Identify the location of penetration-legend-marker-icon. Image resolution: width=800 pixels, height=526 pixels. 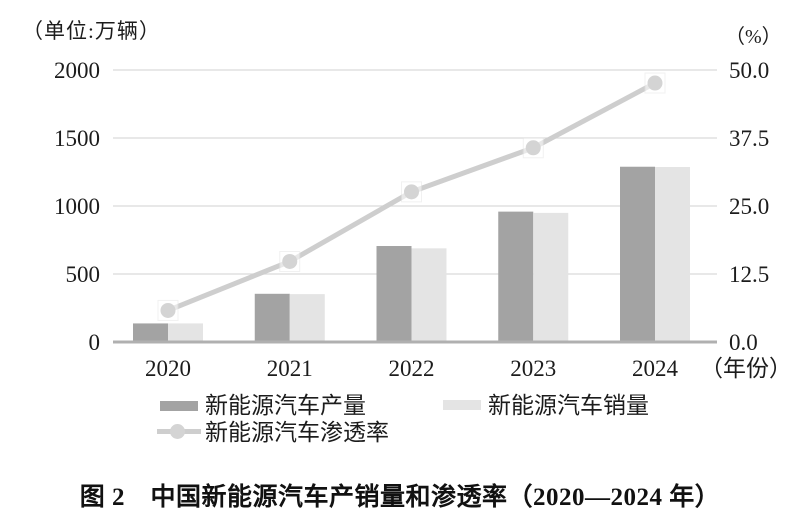
(177, 431).